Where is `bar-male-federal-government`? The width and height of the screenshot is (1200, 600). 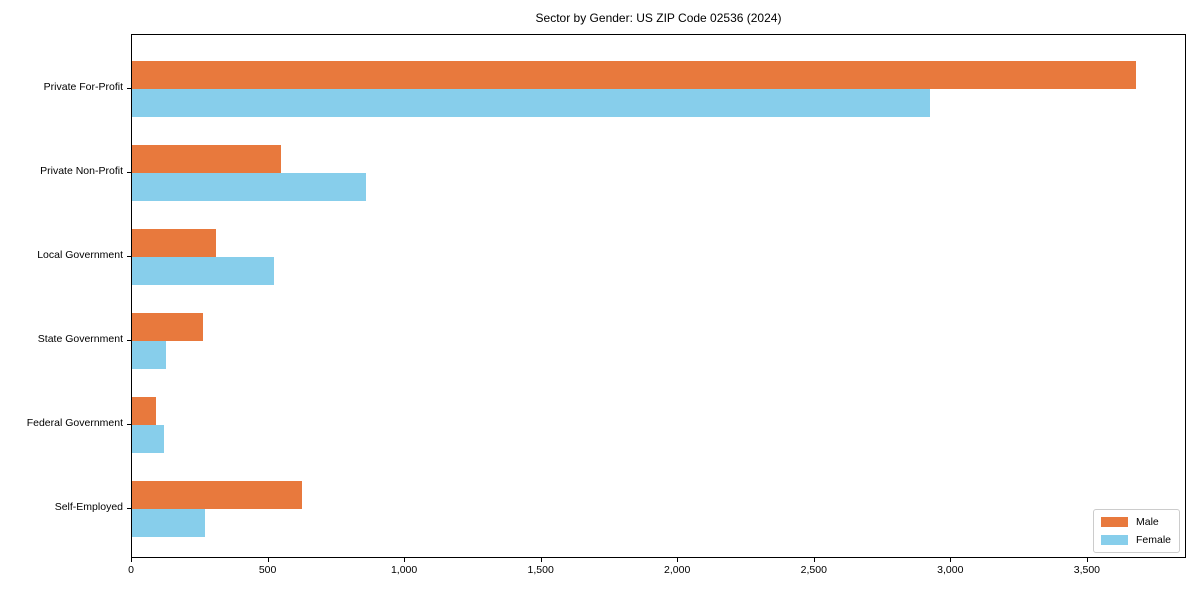
bar-male-federal-government is located at coordinates (144, 411).